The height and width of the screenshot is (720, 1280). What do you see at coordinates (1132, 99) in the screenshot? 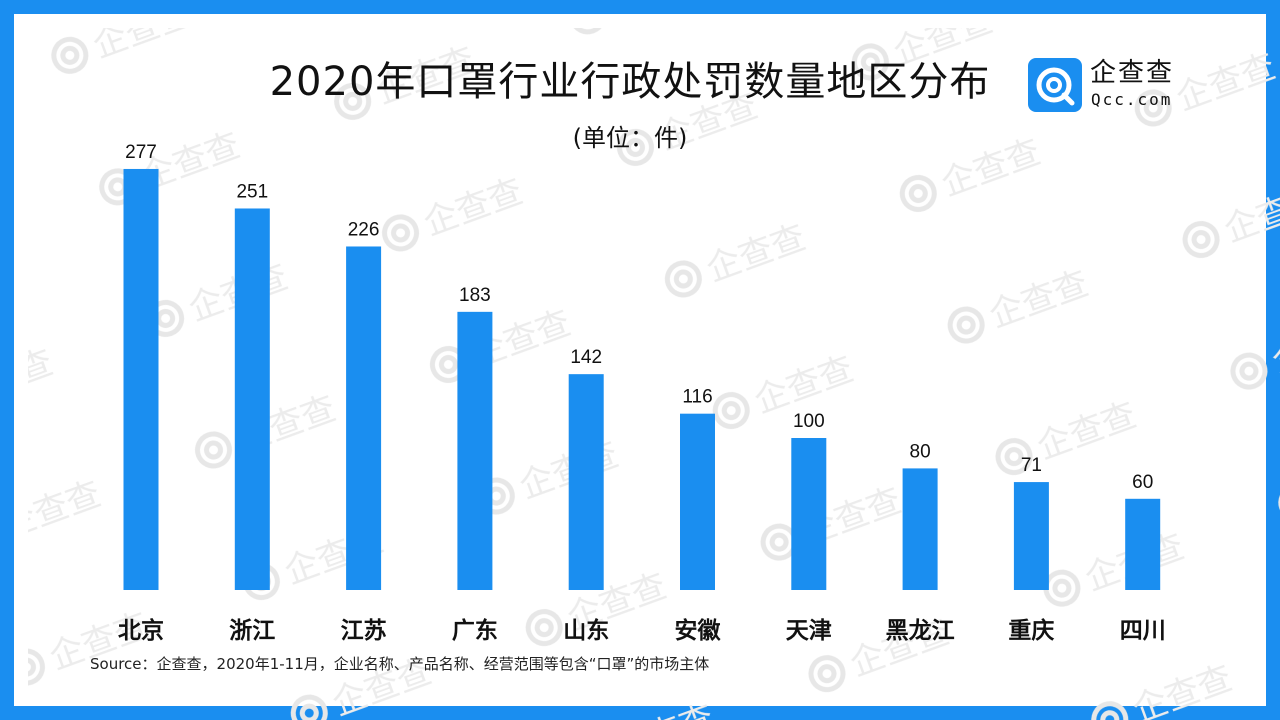
I see `brand-domain: Qcc.com` at bounding box center [1132, 99].